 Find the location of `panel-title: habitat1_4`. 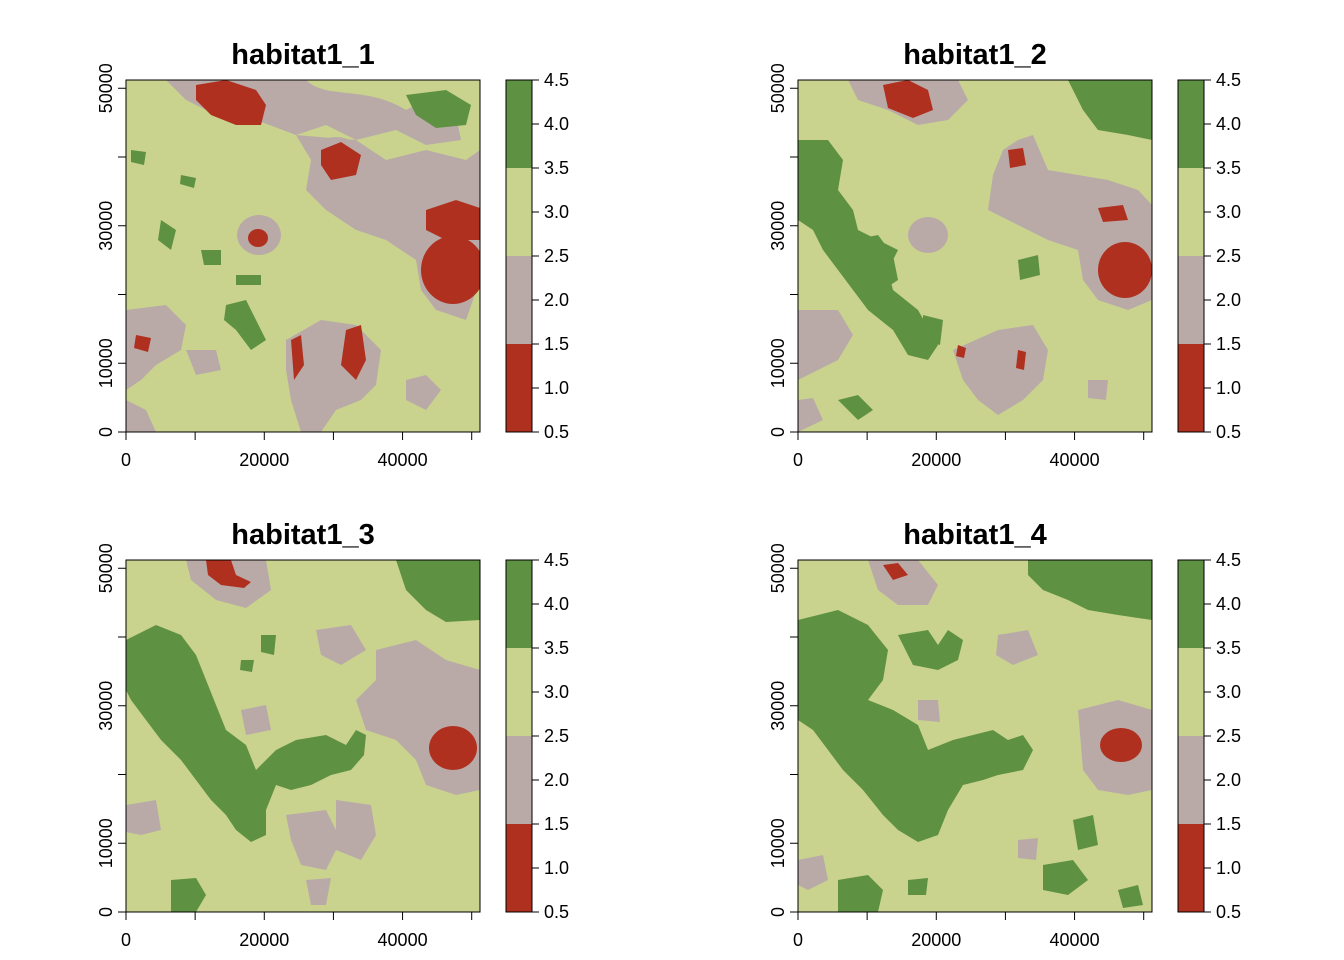

panel-title: habitat1_4 is located at coordinates (974, 535).